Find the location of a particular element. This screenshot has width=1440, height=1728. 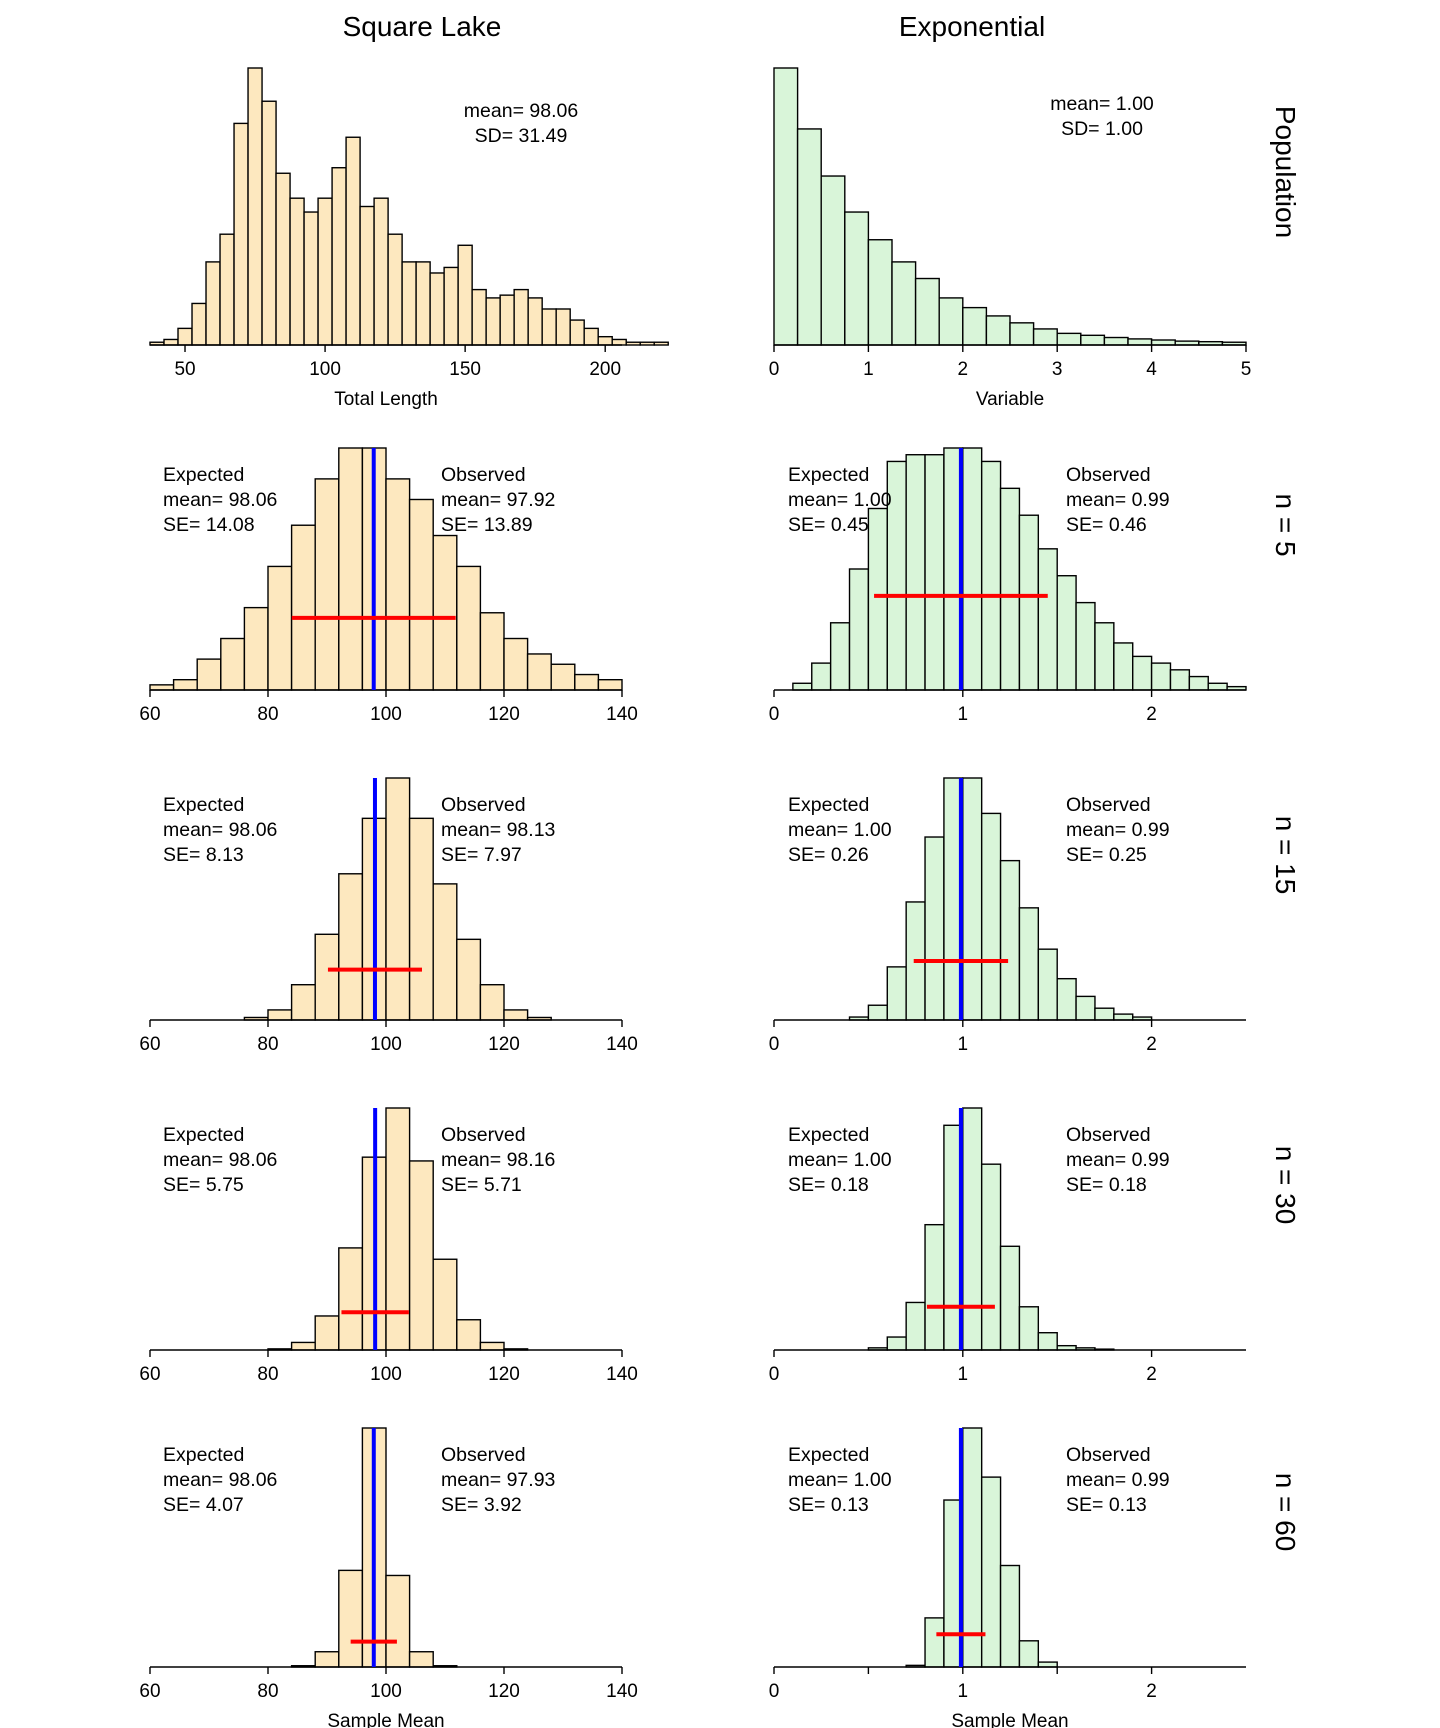

x-axis-title: Sample Mean is located at coordinates (1009, 1719).